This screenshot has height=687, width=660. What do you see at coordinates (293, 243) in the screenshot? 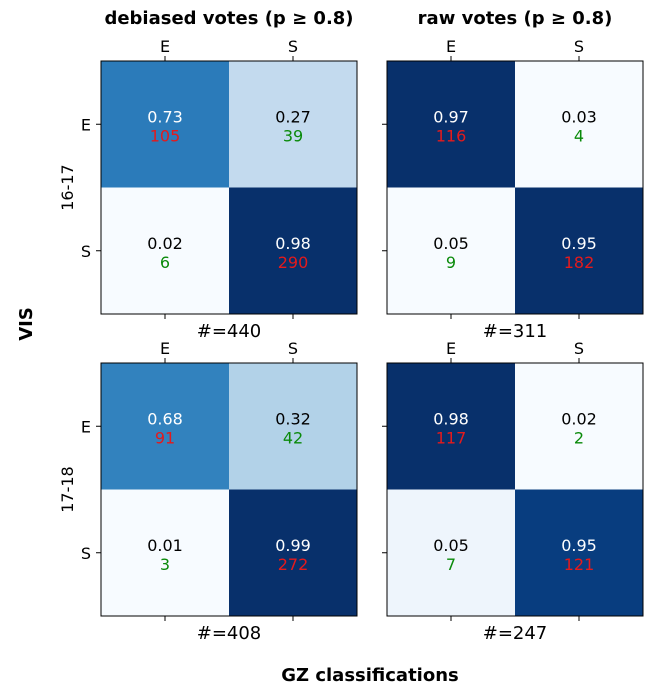
I see `panel-1-fraction-label: 0.98` at bounding box center [293, 243].